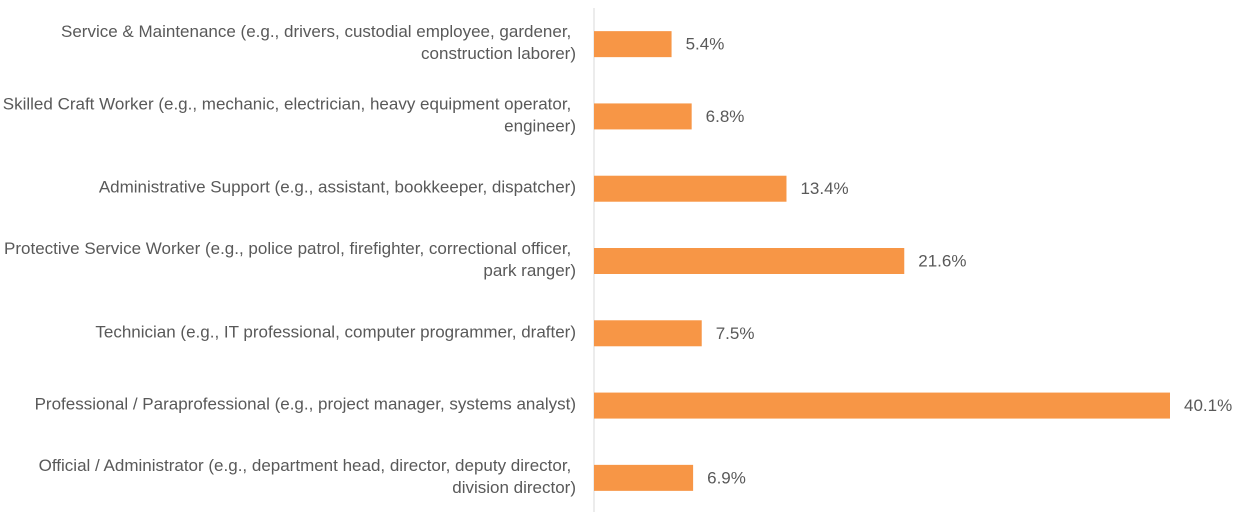 This screenshot has height=514, width=1259. Describe the element at coordinates (726, 477) in the screenshot. I see `value-label: 6.9%` at that location.